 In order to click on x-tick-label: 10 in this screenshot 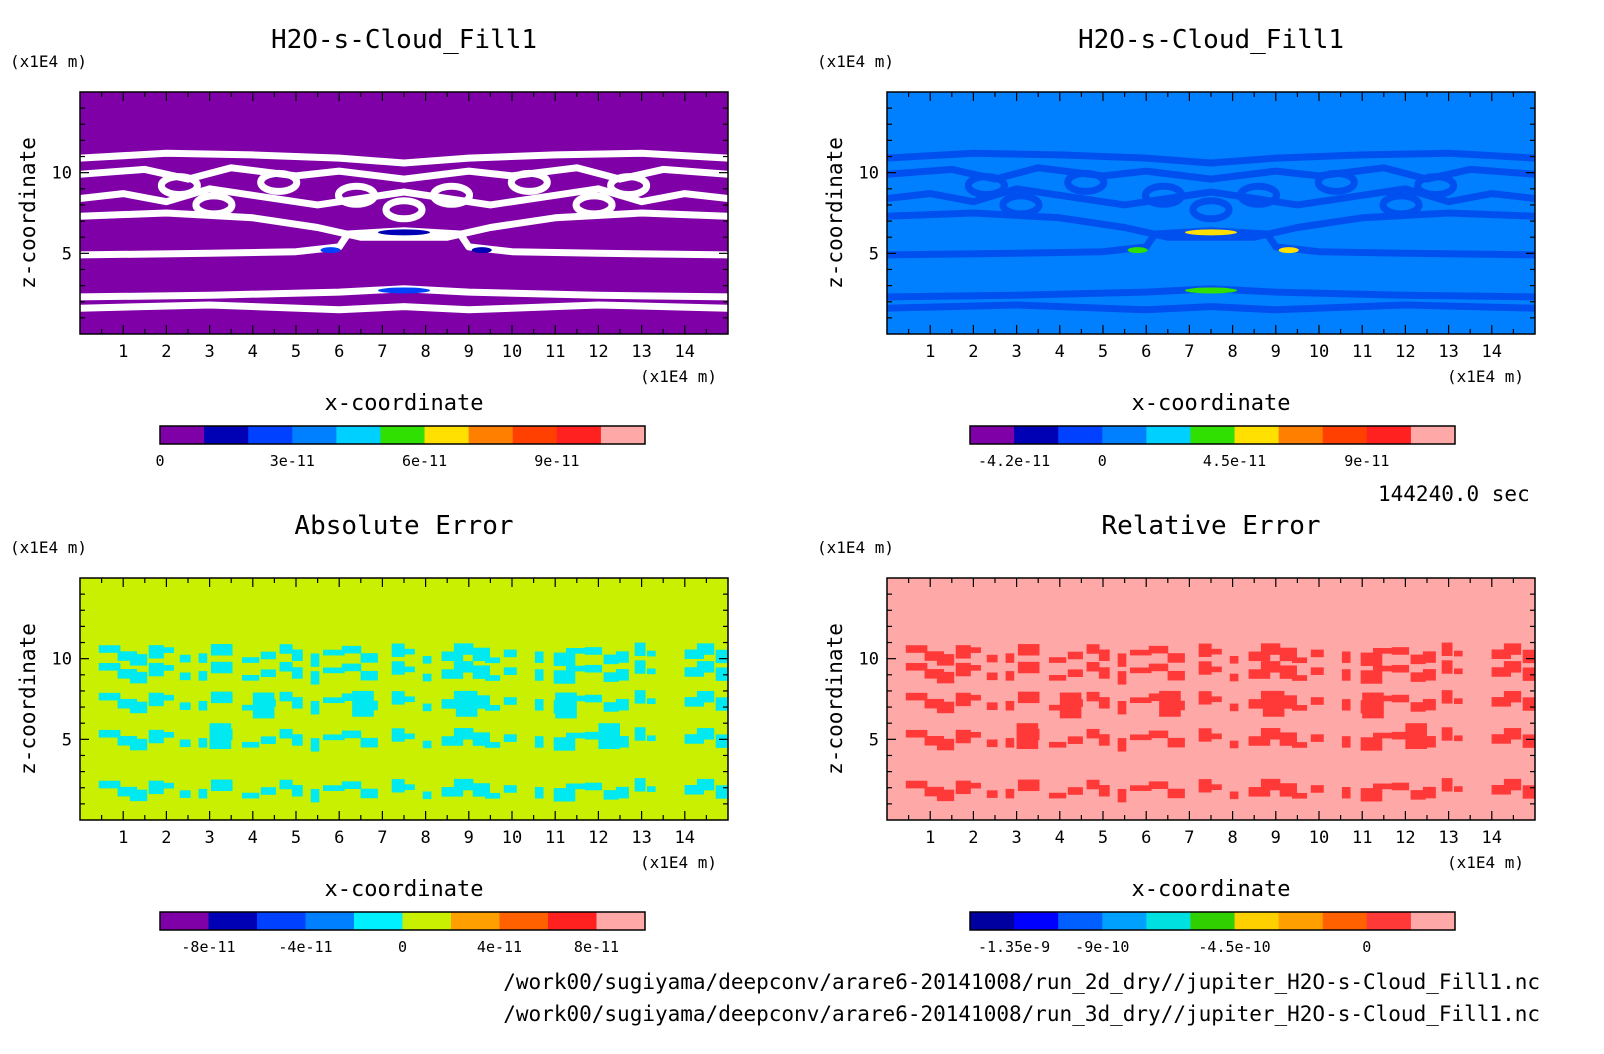, I will do `click(1319, 352)`.